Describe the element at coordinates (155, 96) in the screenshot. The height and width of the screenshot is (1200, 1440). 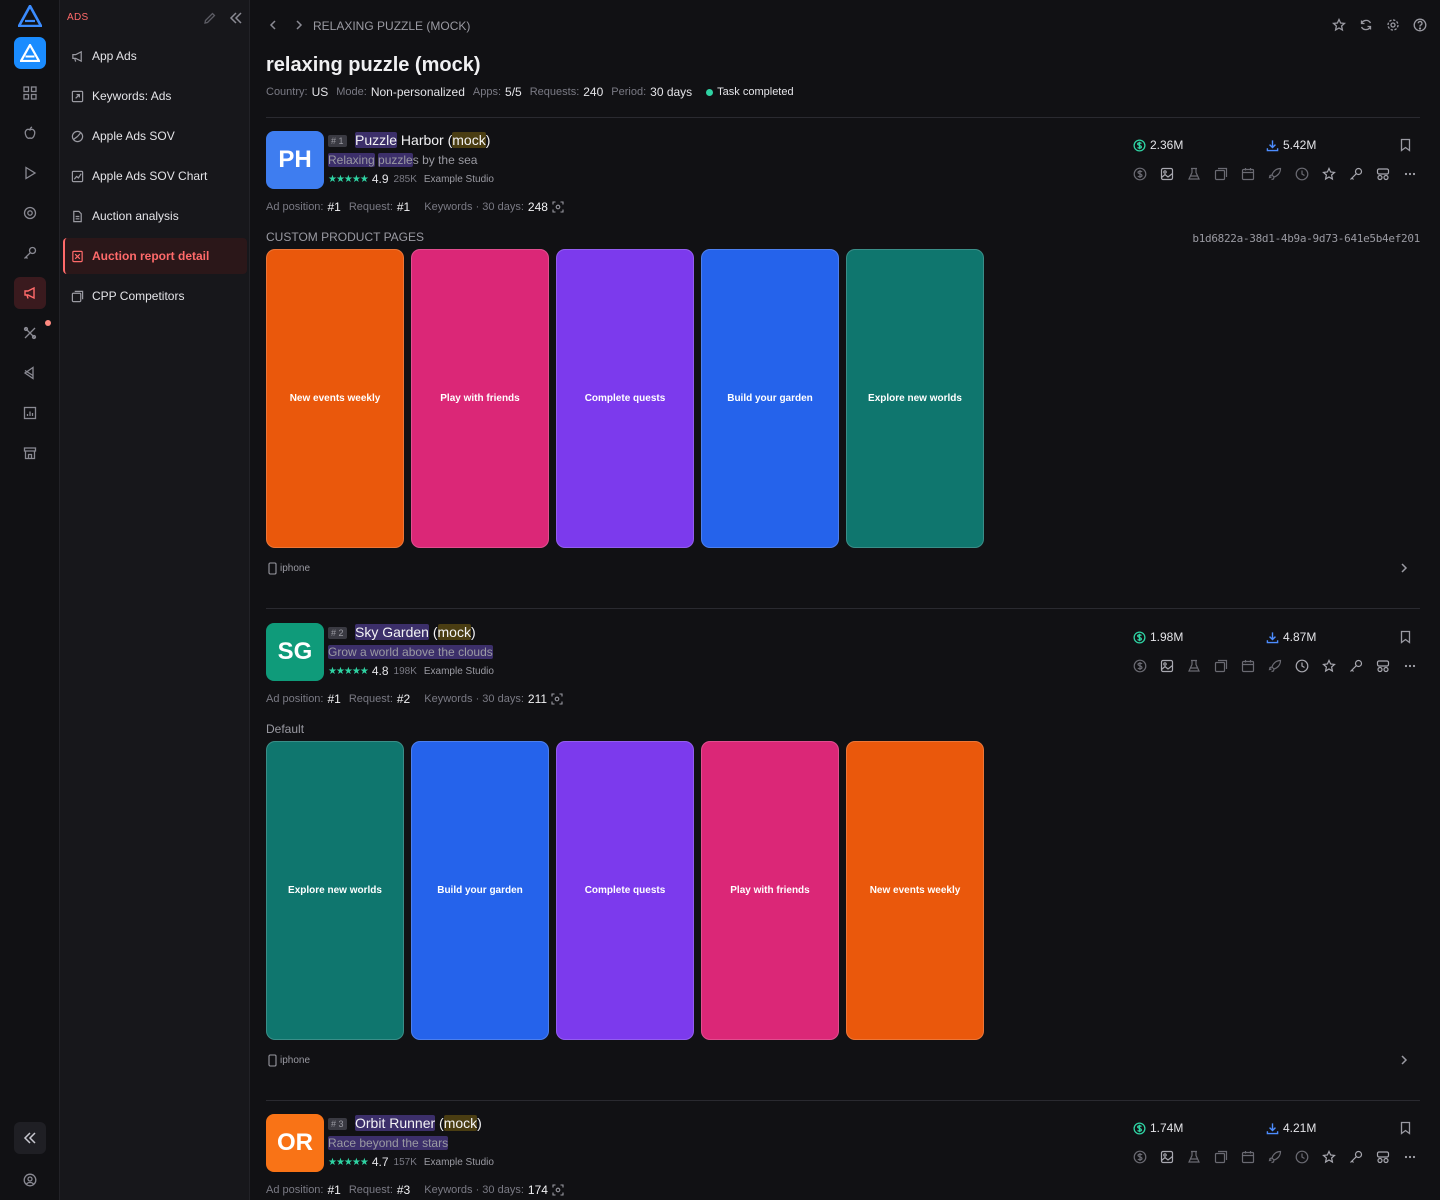
I see `sidebar-item-keywords-ads: Keywords: Ads` at that location.